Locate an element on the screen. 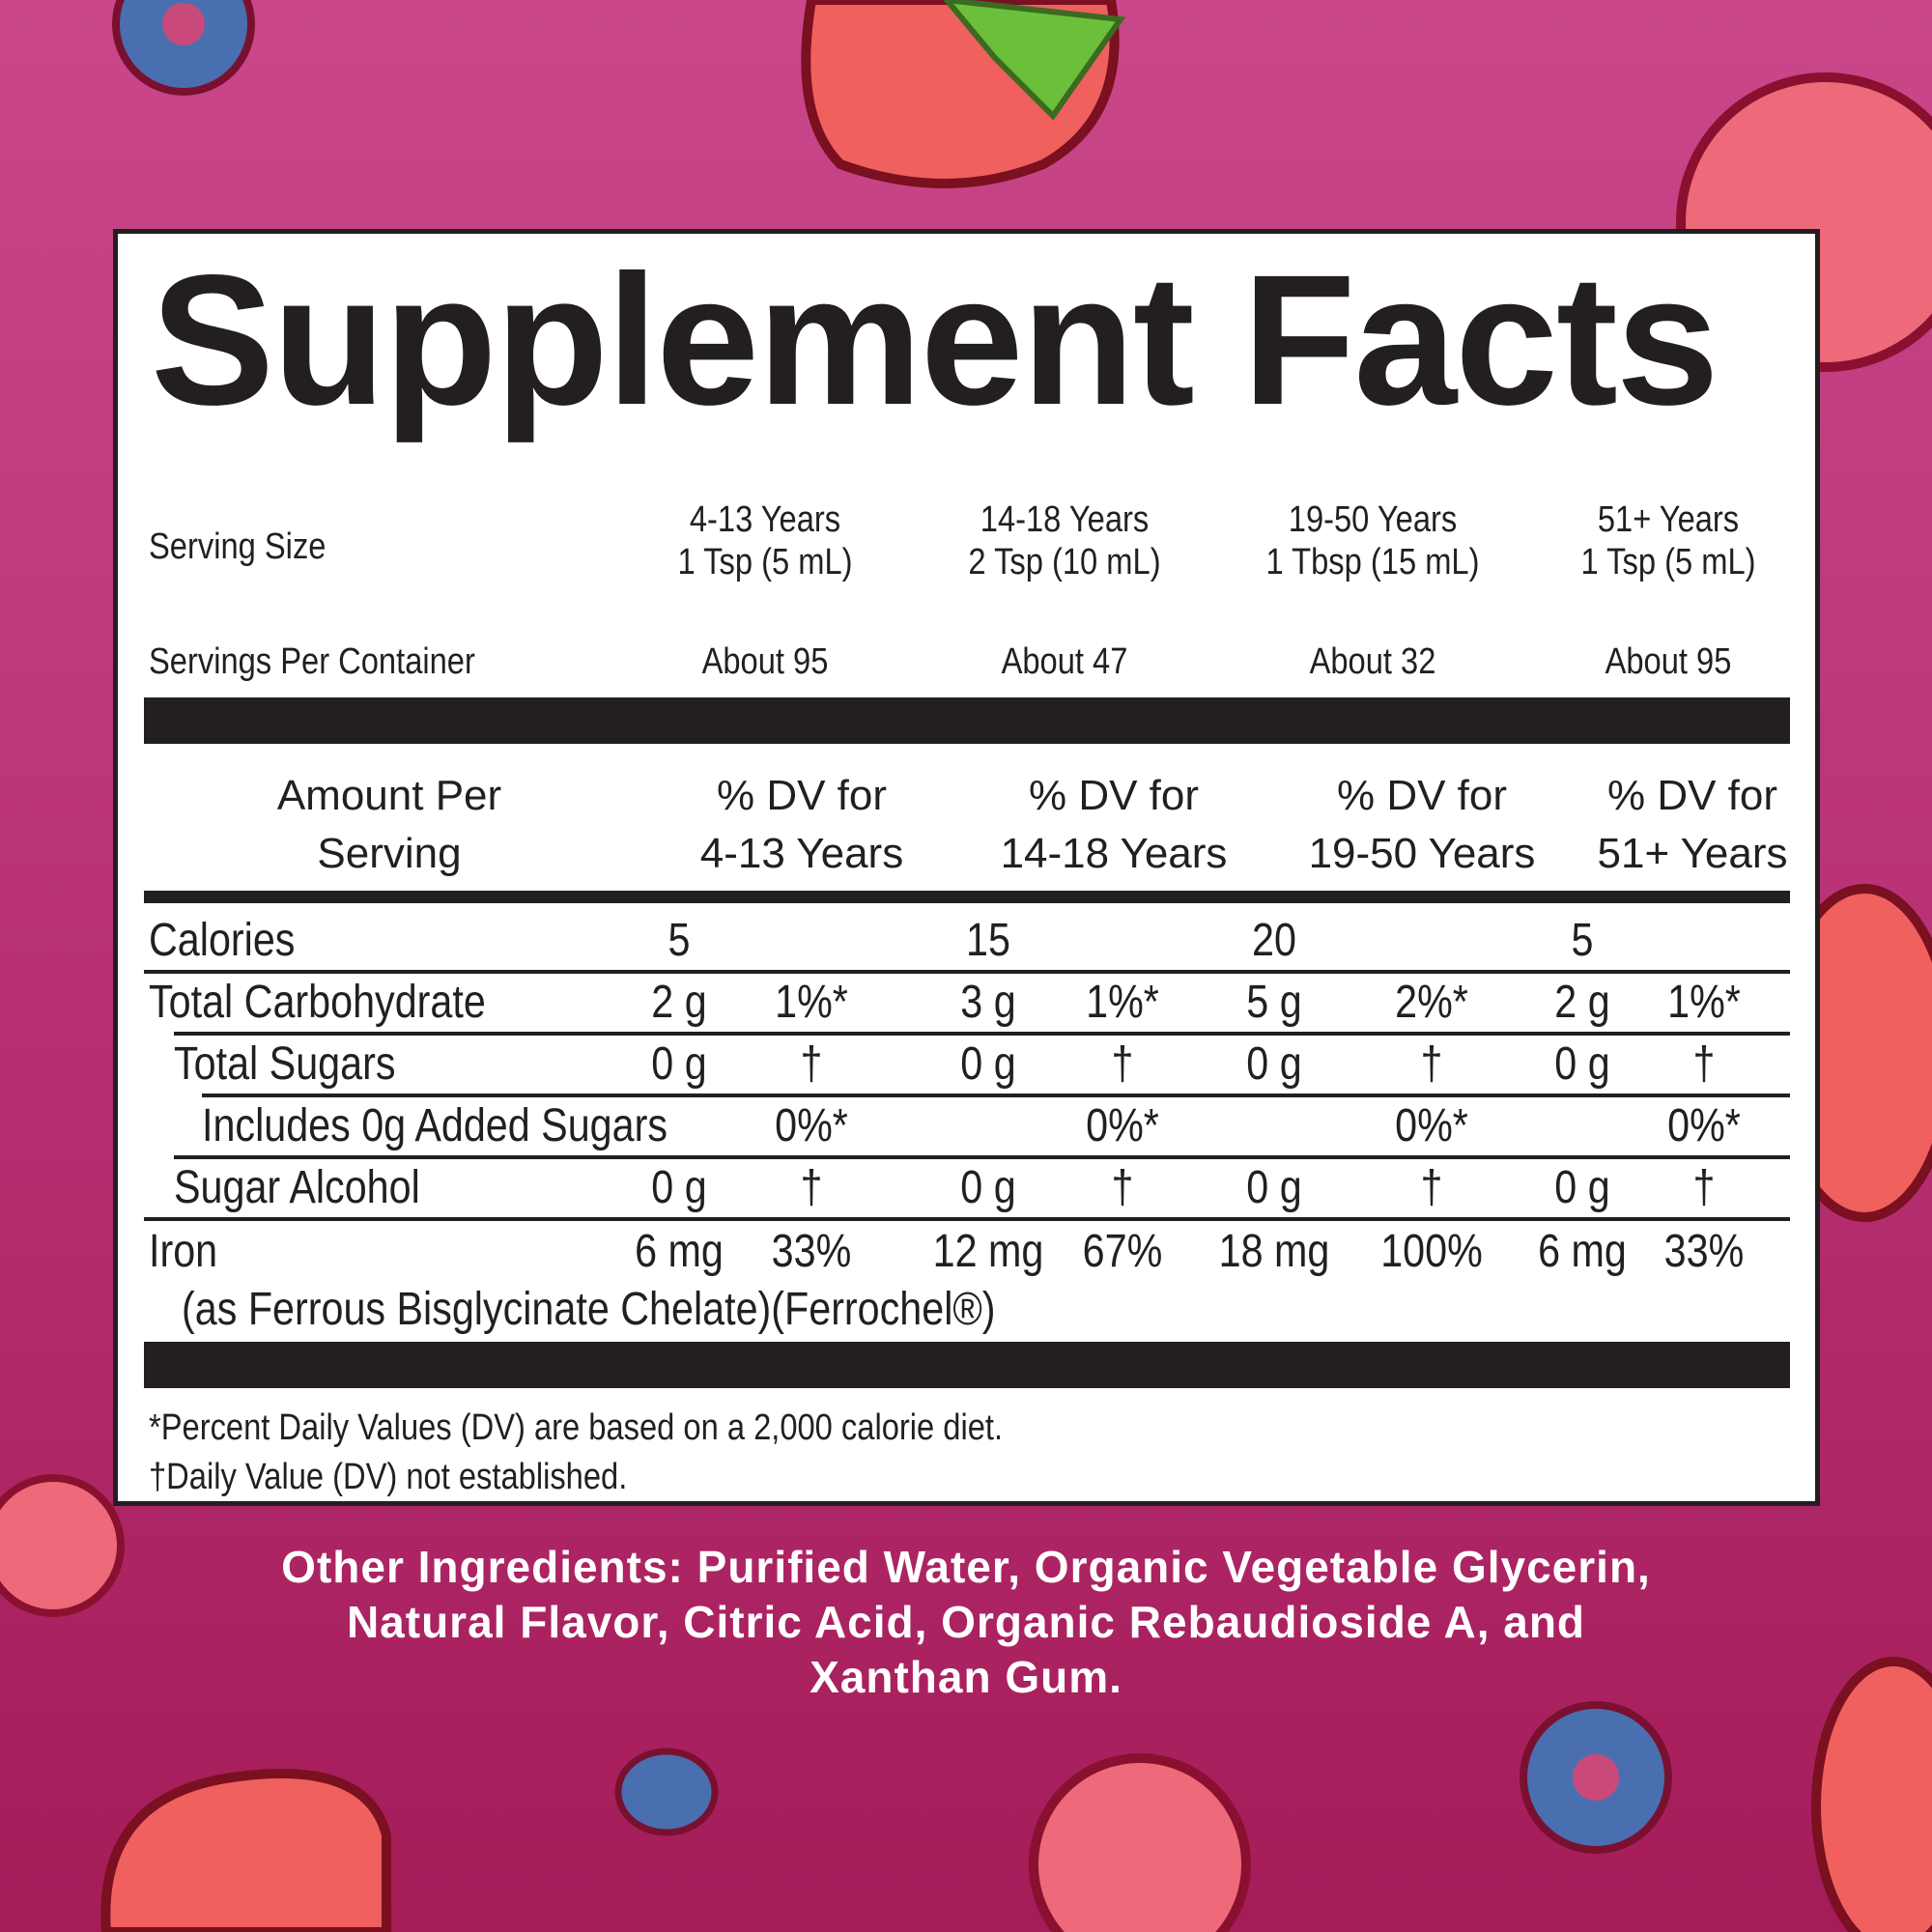  dv-header-3: % DV for 19-50 Years is located at coordinates (1422, 824).